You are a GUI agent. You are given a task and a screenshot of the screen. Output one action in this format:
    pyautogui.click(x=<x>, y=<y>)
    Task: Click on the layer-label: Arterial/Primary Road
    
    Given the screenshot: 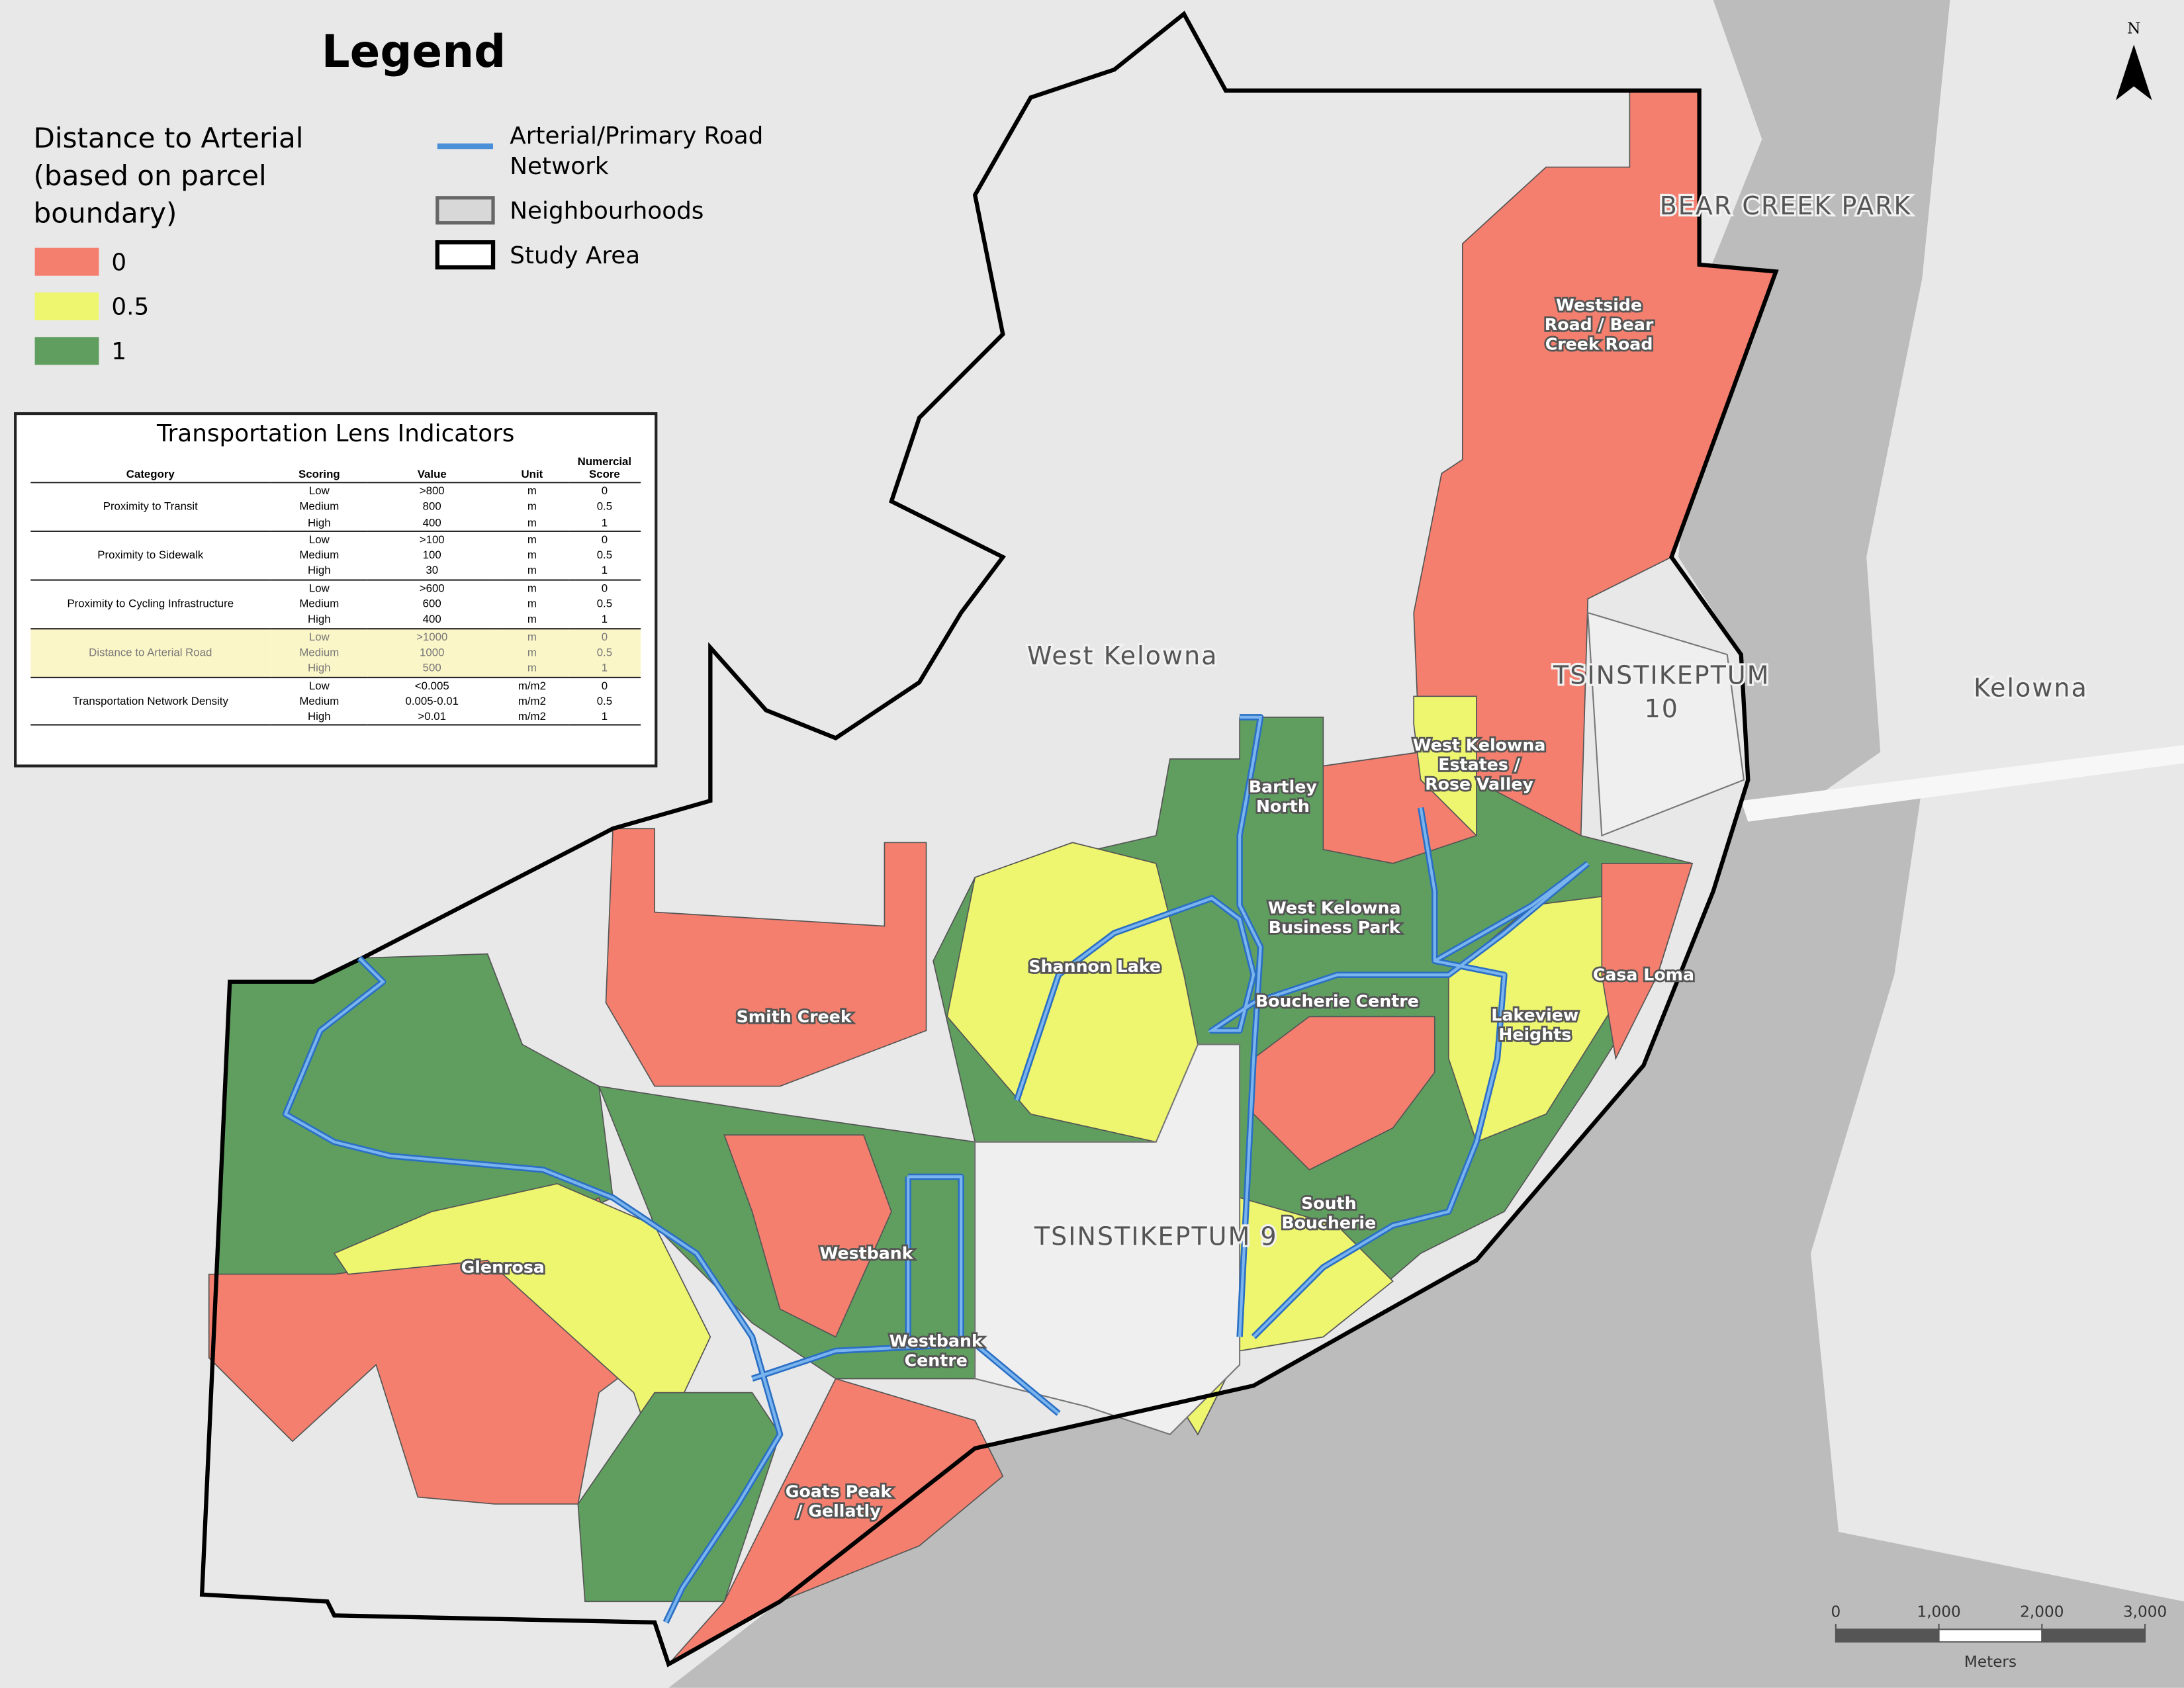 What is the action you would take?
    pyautogui.click(x=636, y=136)
    